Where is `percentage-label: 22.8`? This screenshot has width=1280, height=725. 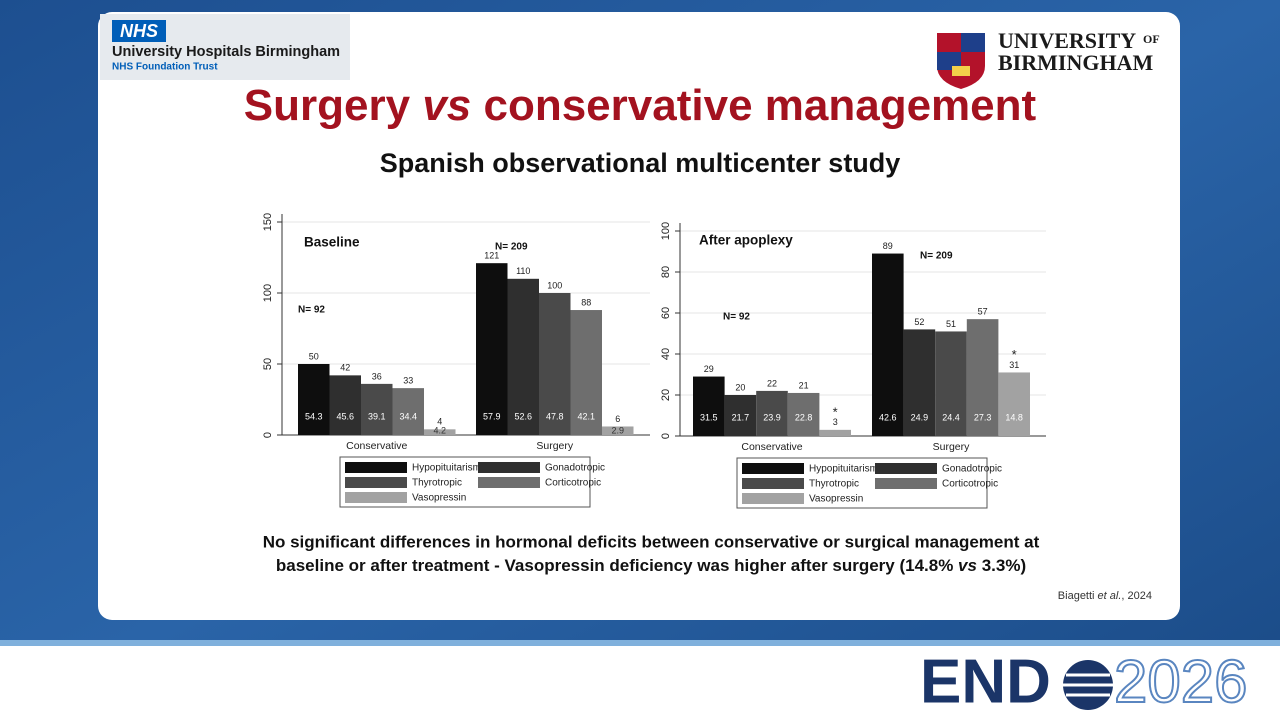 percentage-label: 22.8 is located at coordinates (804, 417).